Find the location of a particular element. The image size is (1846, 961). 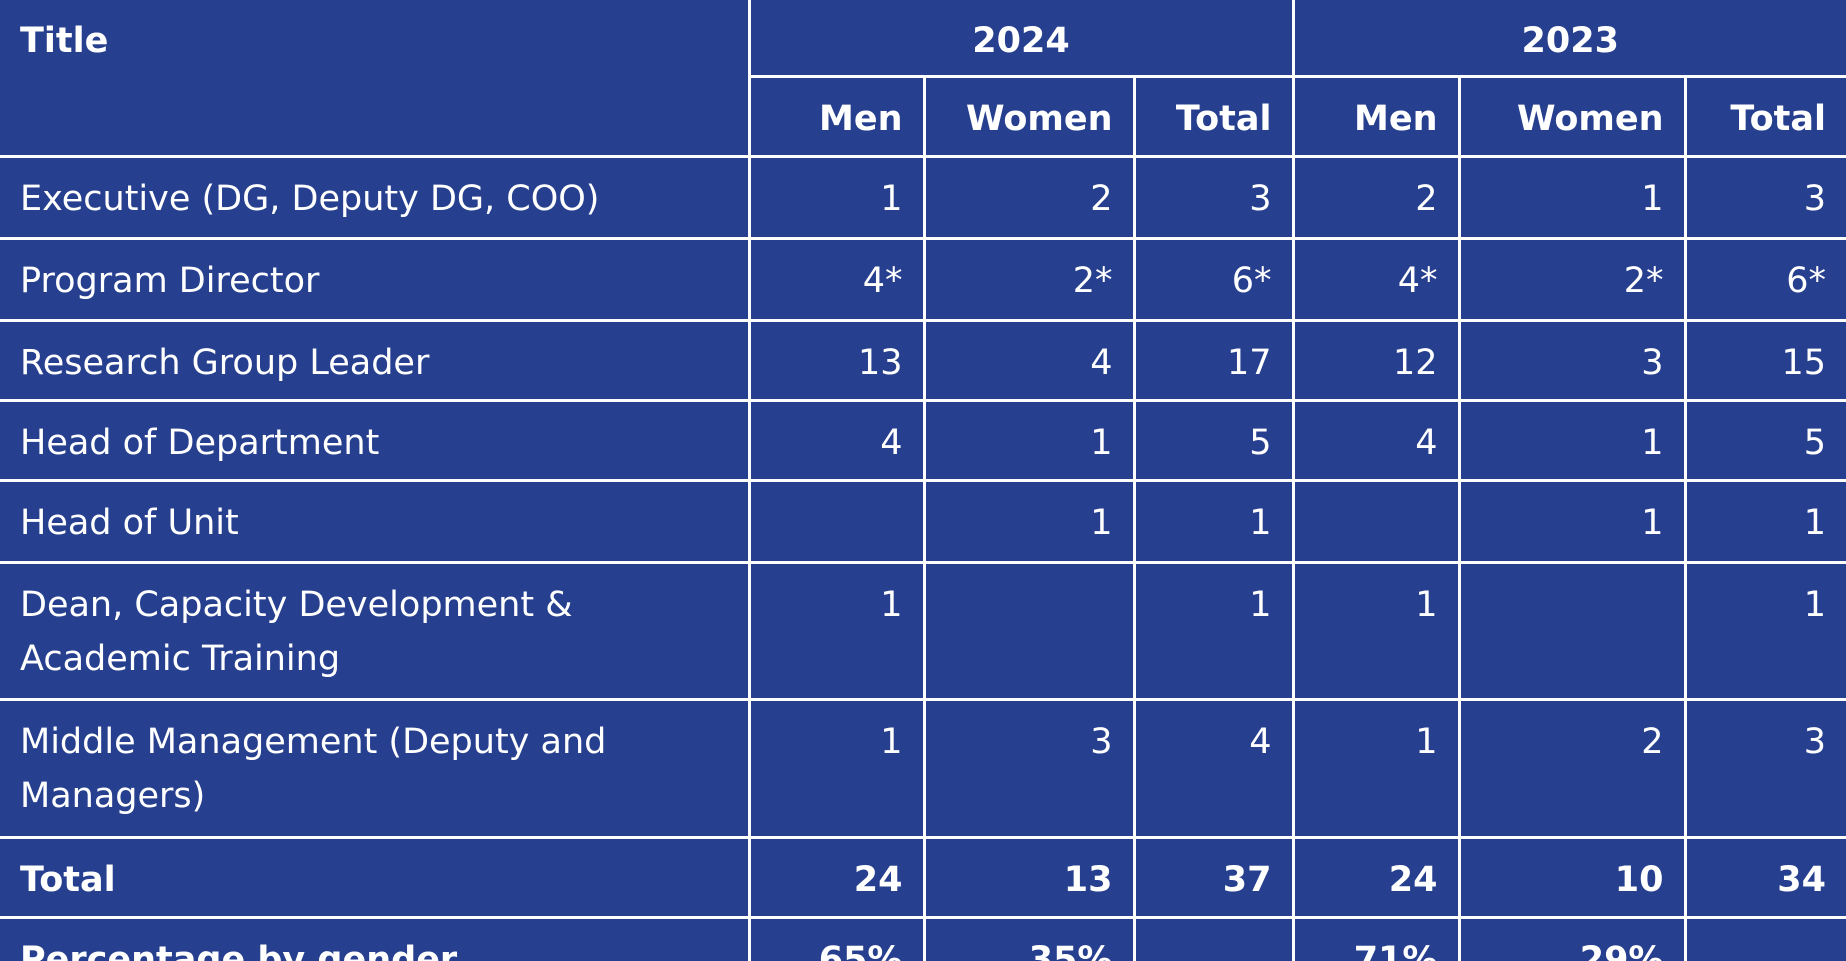

data-cell: 34 is located at coordinates (1766, 877).